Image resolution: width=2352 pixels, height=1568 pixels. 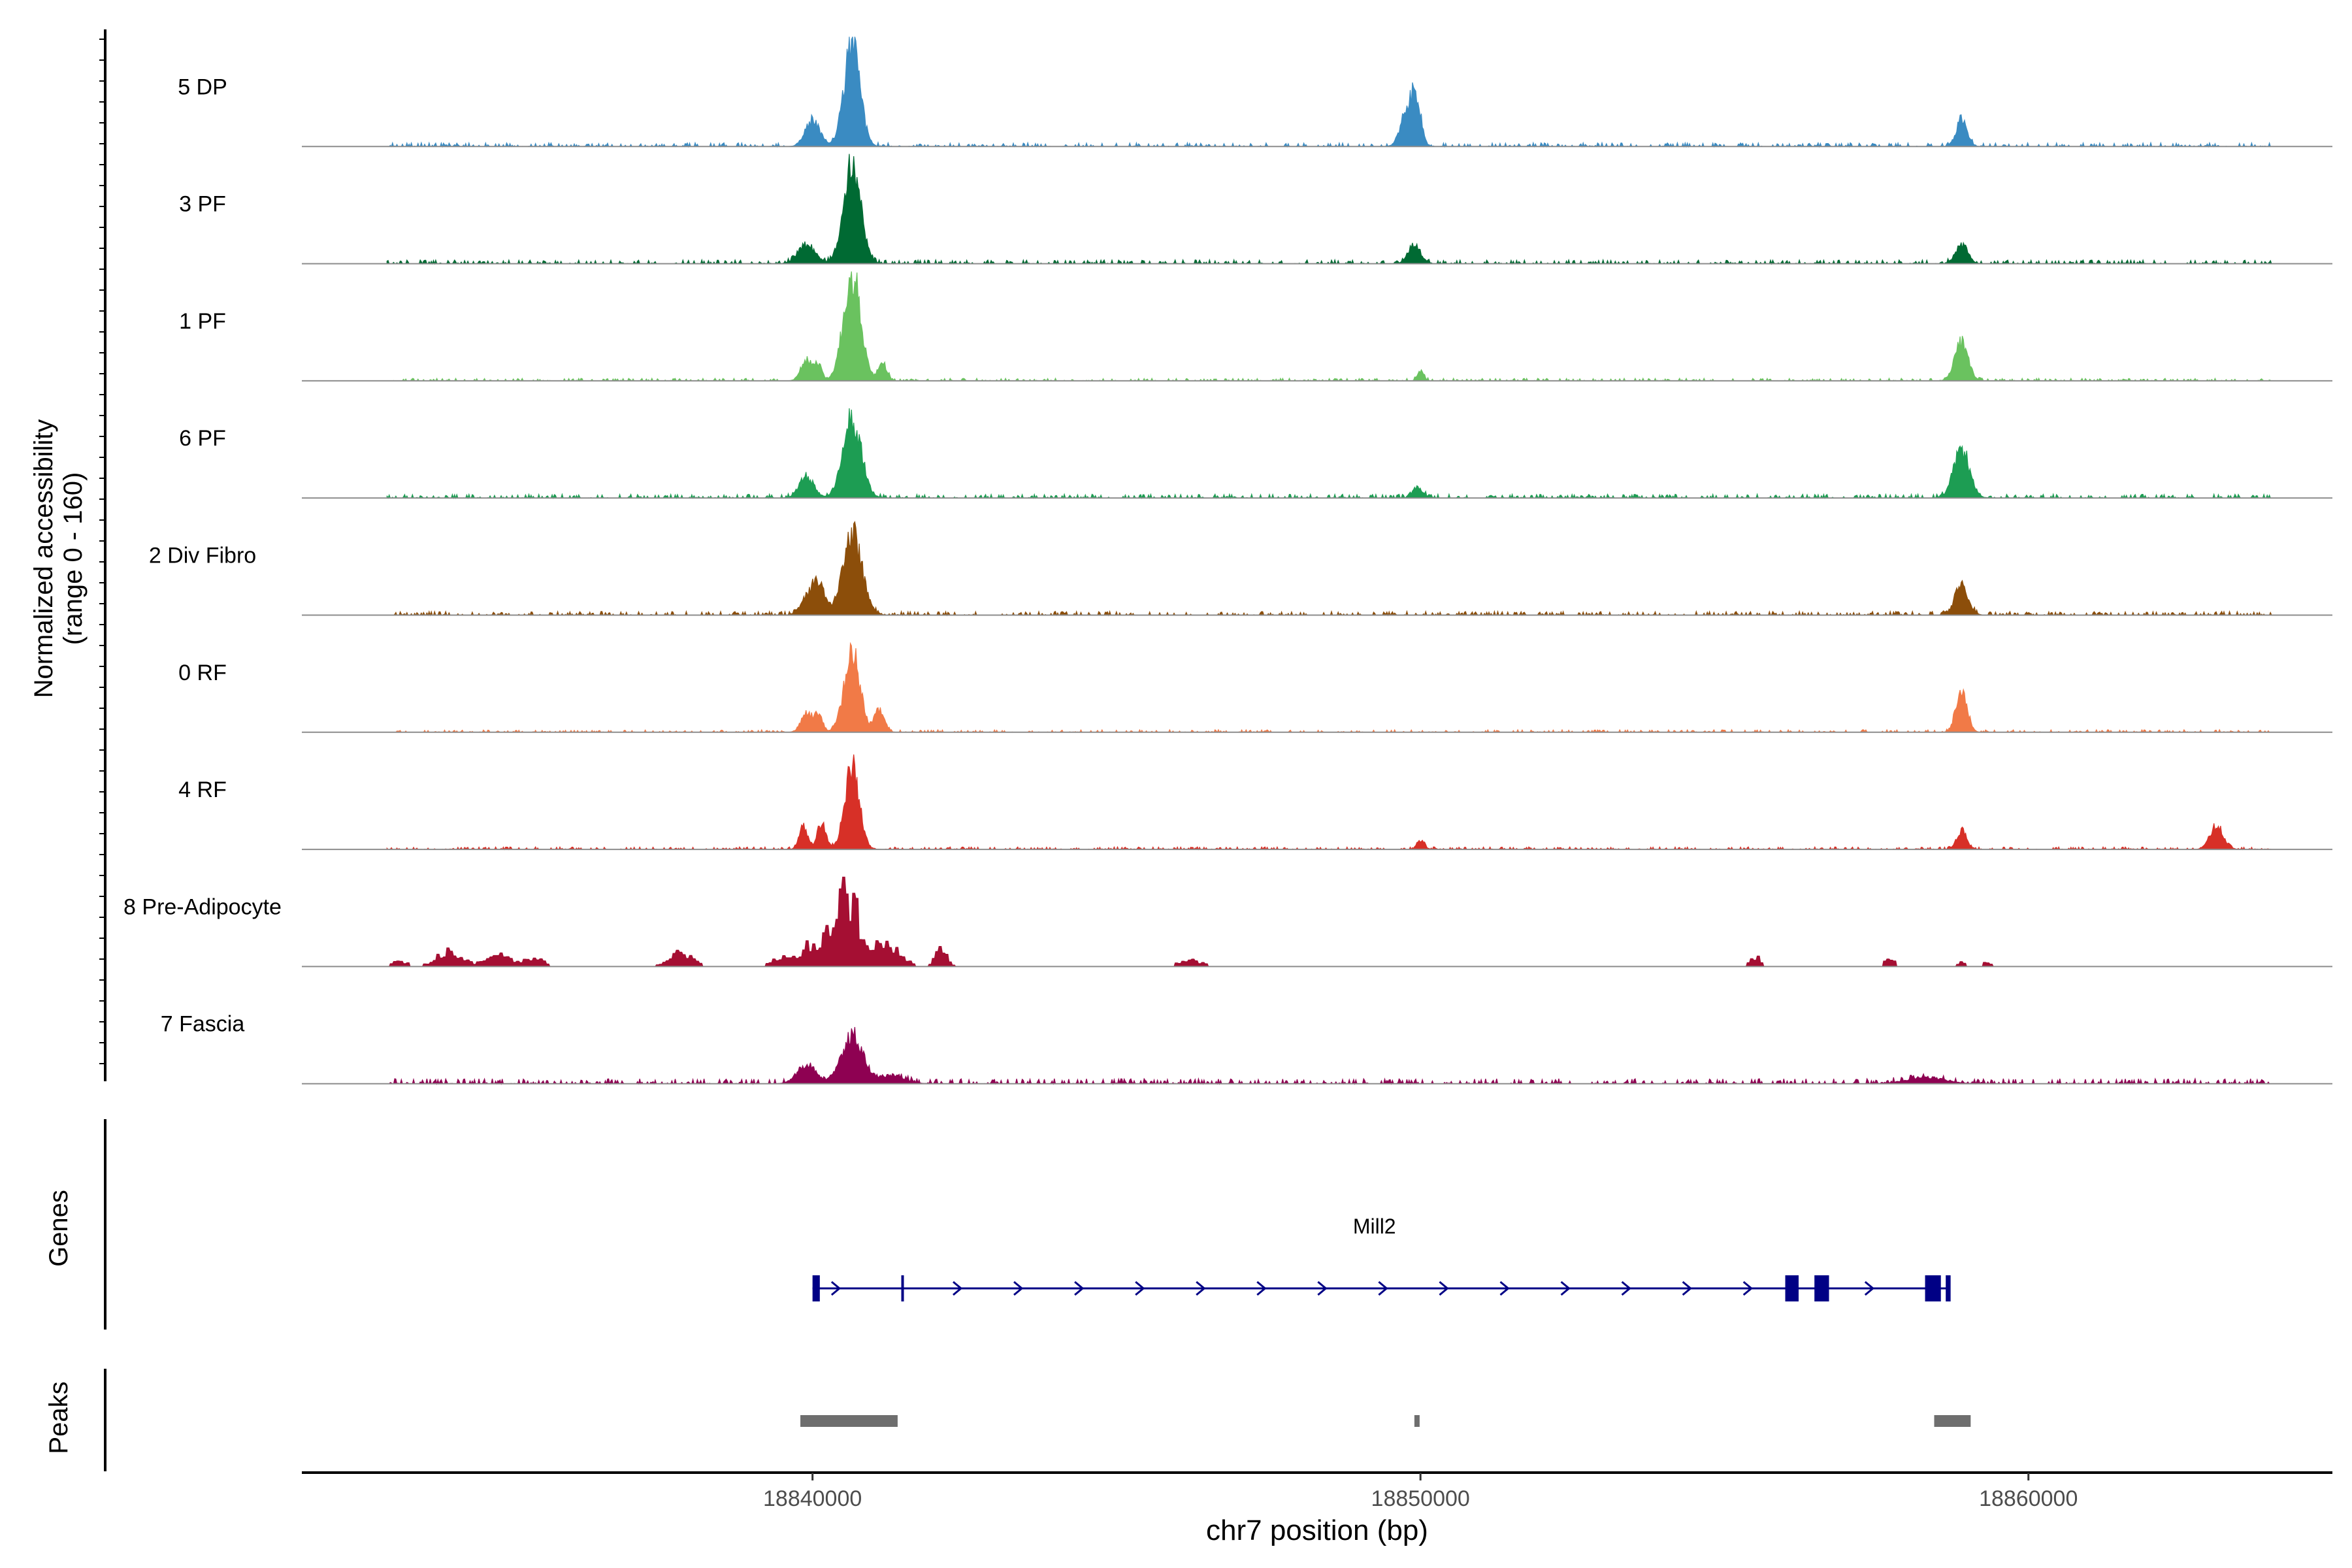 I want to click on track-5-dp: 5 DP, so click(x=1255, y=92).